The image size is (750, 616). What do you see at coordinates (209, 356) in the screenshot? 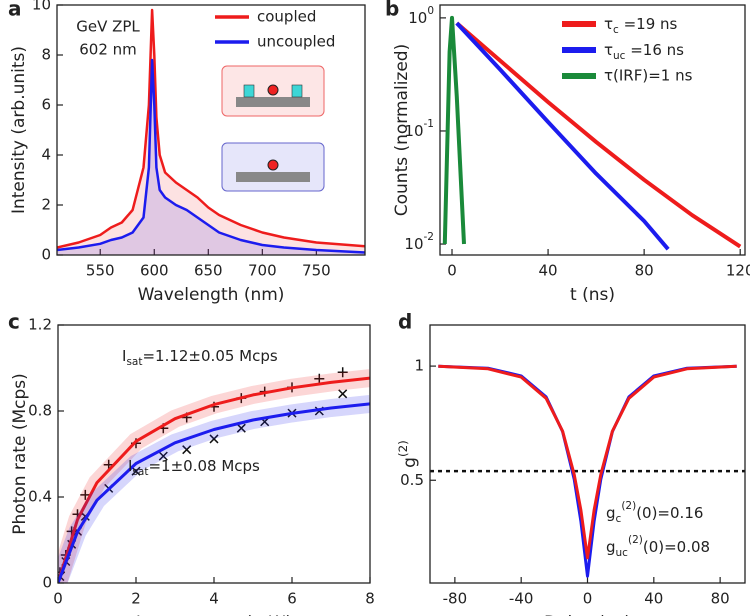
I see `text-part: =1.12±0.05 Mcps` at bounding box center [209, 356].